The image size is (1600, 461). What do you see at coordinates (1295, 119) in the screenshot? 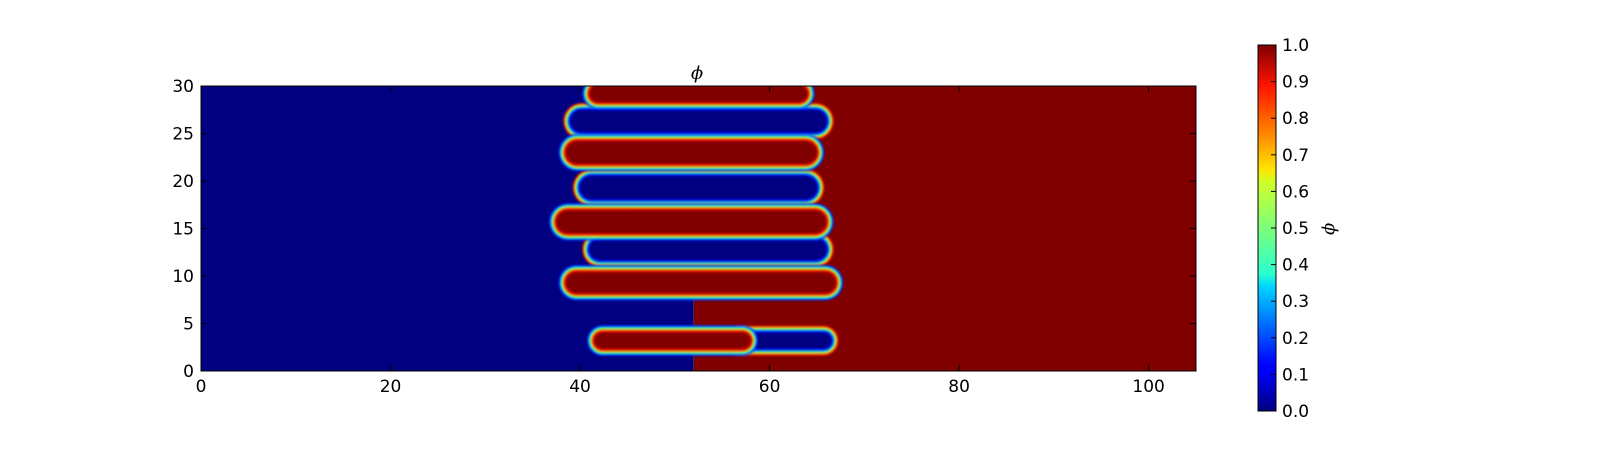
I see `colorbar-tick-label: 0.8` at bounding box center [1295, 119].